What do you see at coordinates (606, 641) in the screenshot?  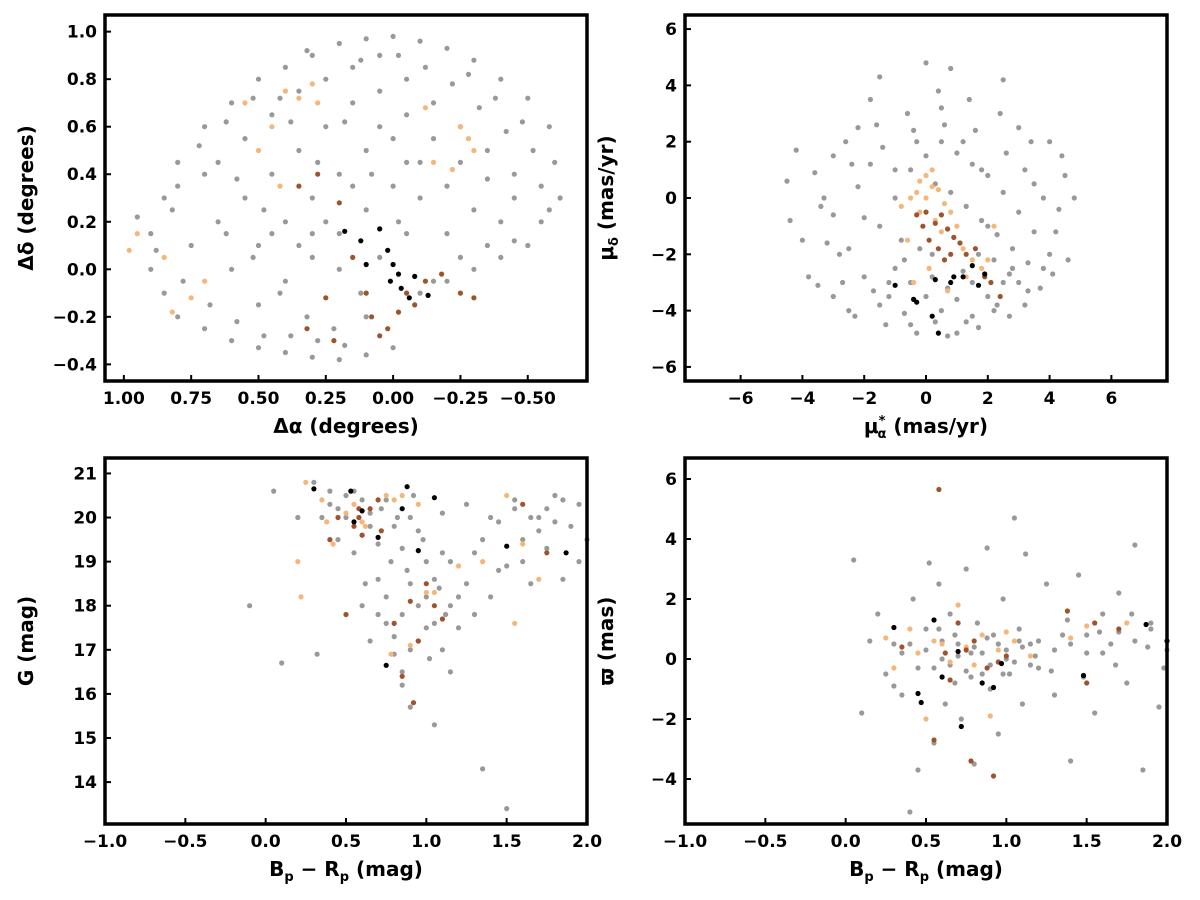 I see `y-axis-label: ϖ (mas)` at bounding box center [606, 641].